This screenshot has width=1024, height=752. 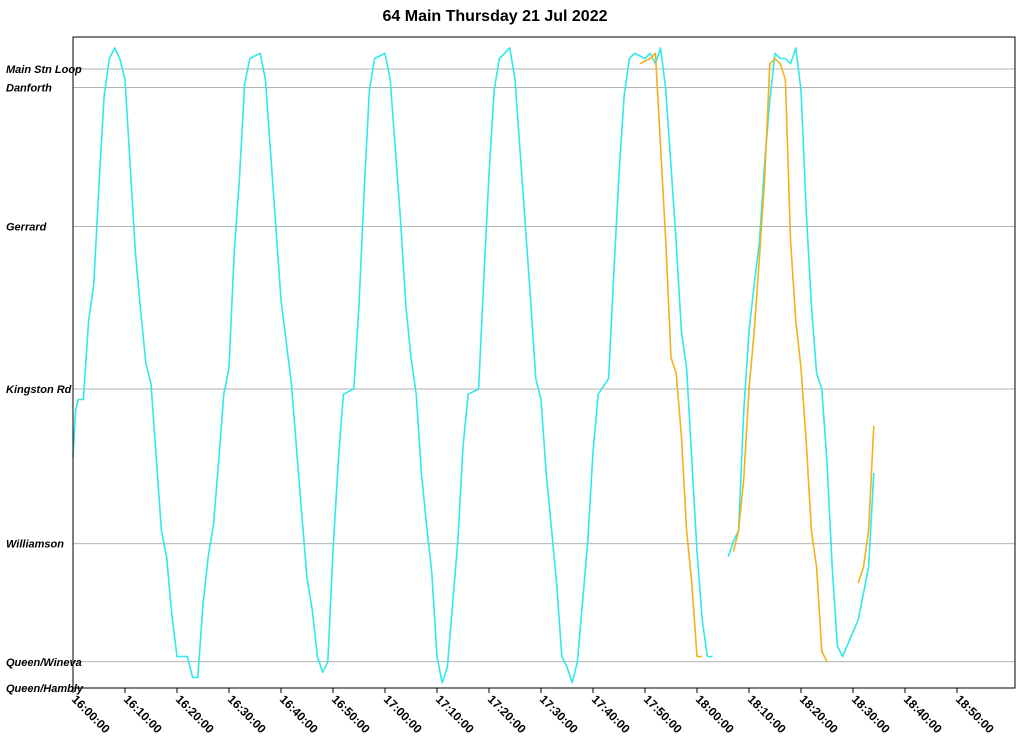 I want to click on stop-label-queen-wineva: Queen/Wineva, so click(x=44, y=663).